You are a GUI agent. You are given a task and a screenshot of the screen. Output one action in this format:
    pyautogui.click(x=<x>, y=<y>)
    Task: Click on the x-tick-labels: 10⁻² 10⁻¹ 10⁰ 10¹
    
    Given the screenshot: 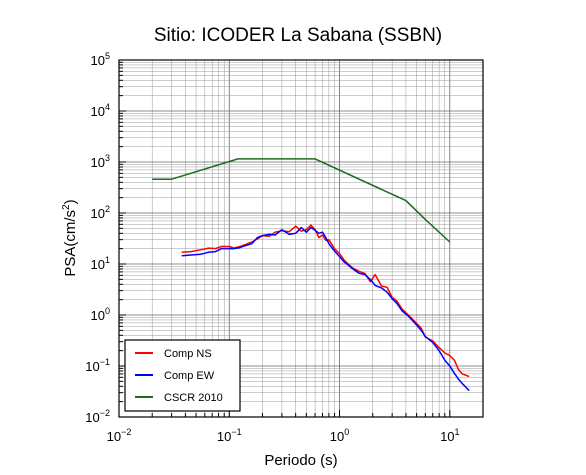 What is the action you would take?
    pyautogui.click(x=283, y=435)
    